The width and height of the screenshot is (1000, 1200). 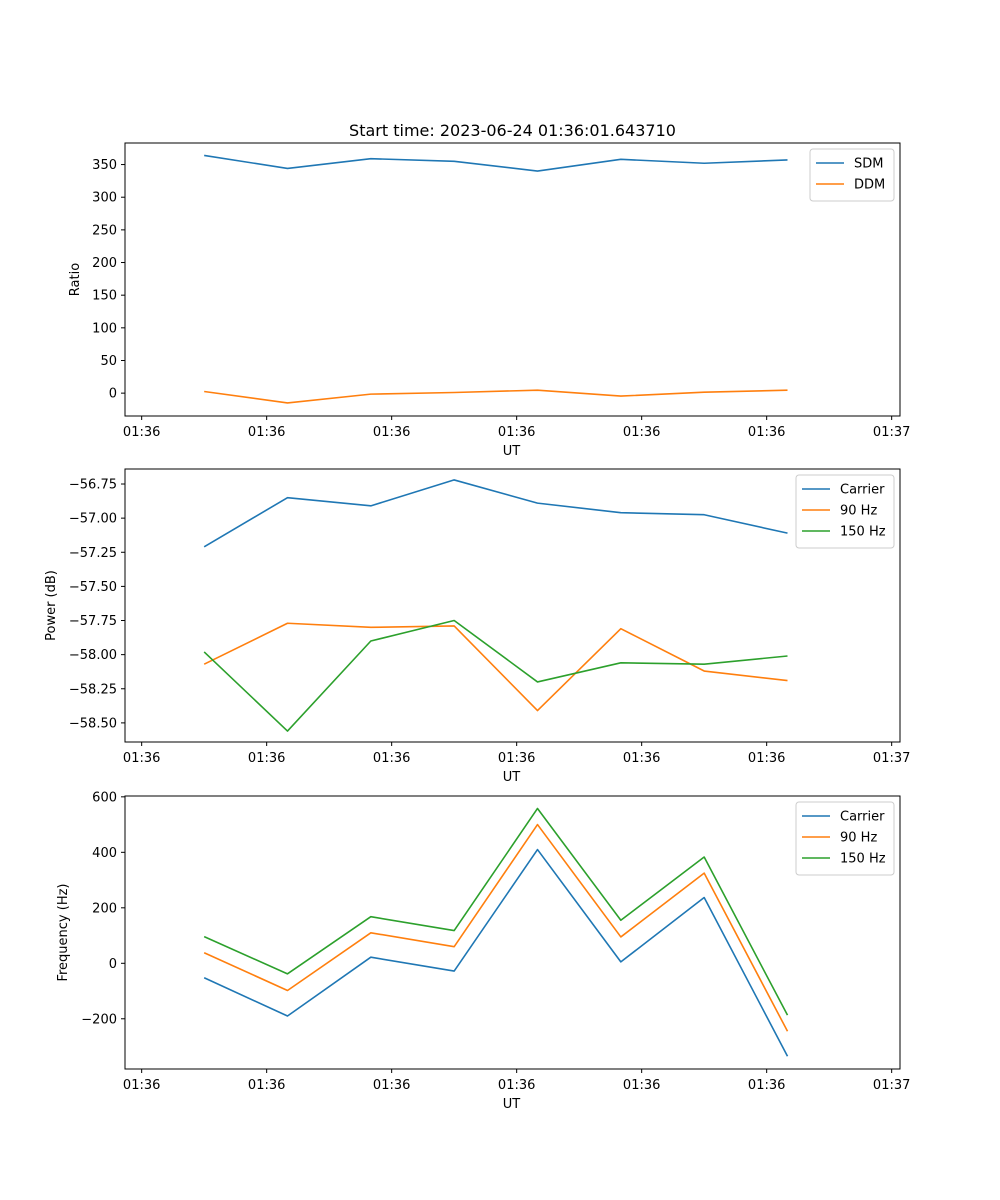 What do you see at coordinates (51, 605) in the screenshot?
I see `y-axis-label: Power (dB)` at bounding box center [51, 605].